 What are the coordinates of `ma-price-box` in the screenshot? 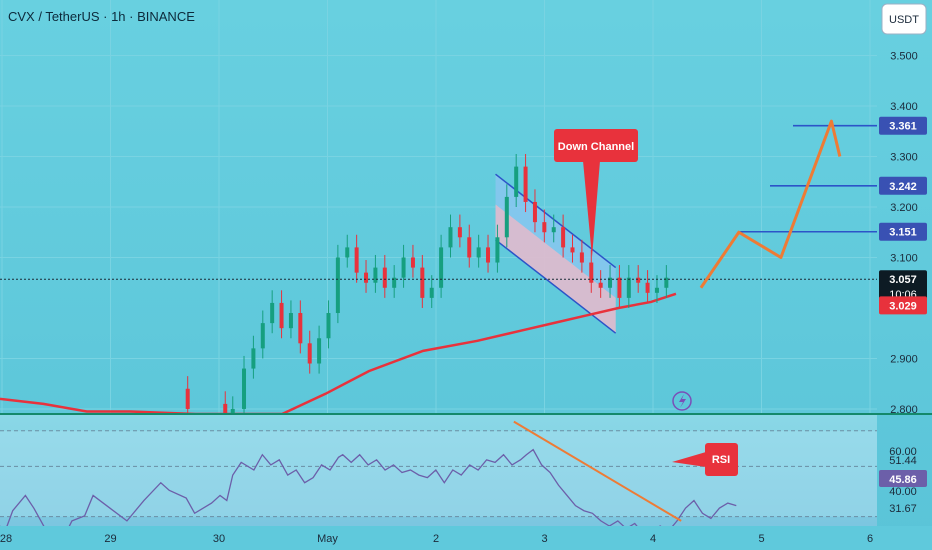 It's located at (903, 305).